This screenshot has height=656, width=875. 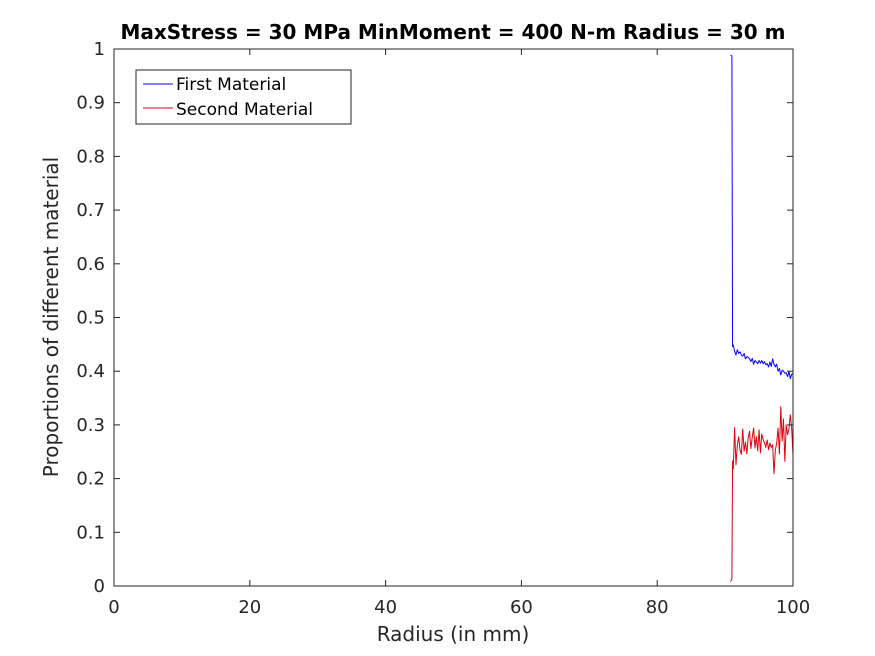 I want to click on legend-label-second-material: Second Material, so click(x=244, y=110).